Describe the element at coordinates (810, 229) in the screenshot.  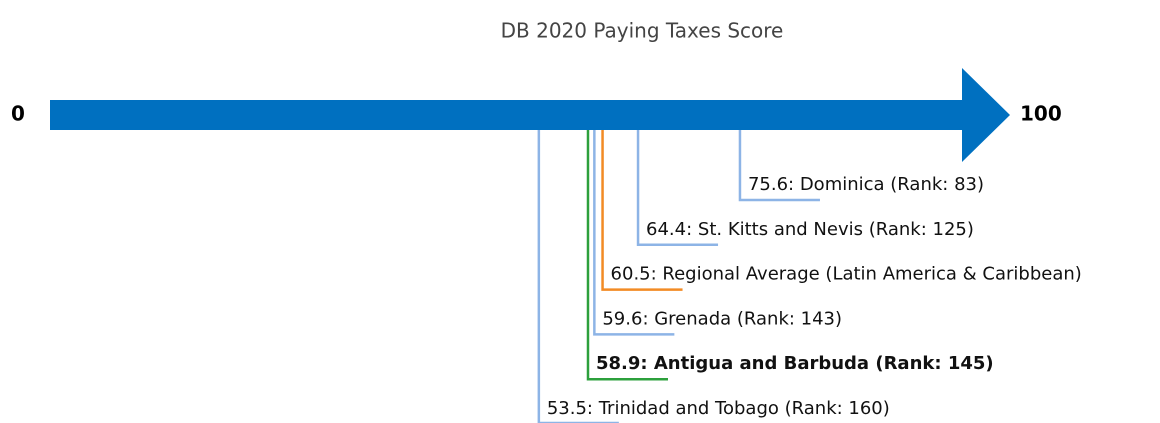
I see `item-label: 64.4: St. Kitts and Nevis (Rank: 125)` at that location.